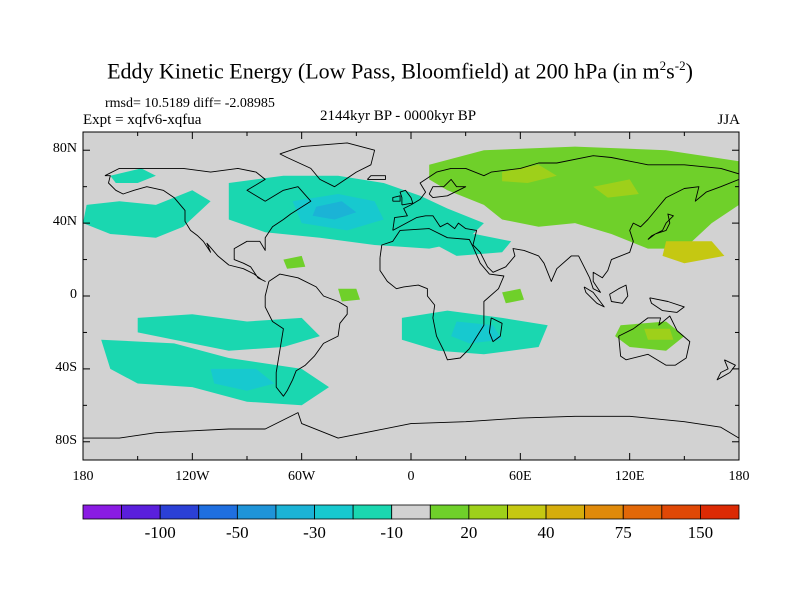 The height and width of the screenshot is (600, 800). What do you see at coordinates (477, 332) in the screenshot?
I see `region-south-indian-core` at bounding box center [477, 332].